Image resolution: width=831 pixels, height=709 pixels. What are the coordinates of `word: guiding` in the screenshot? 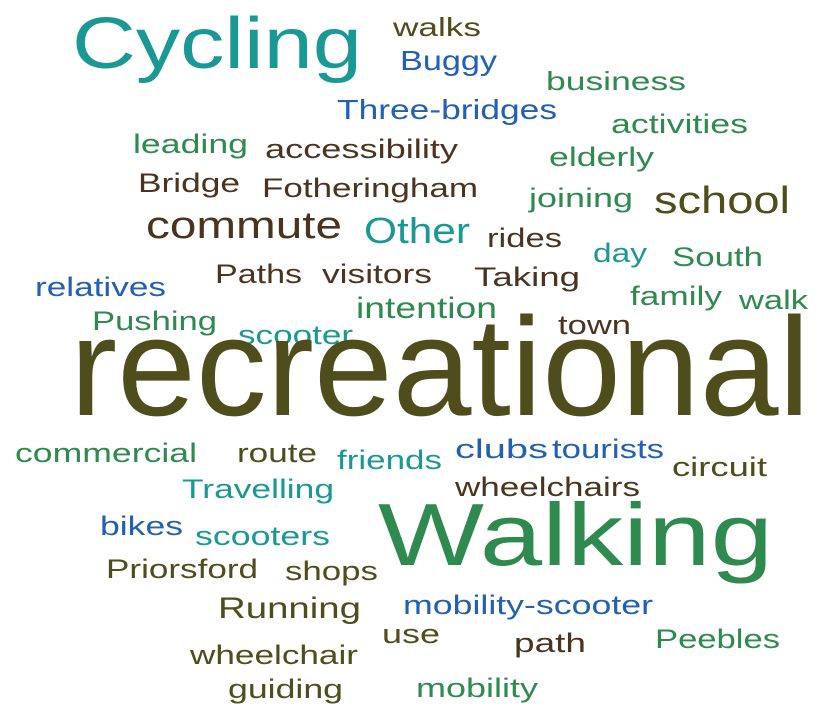 It's located at (285, 689).